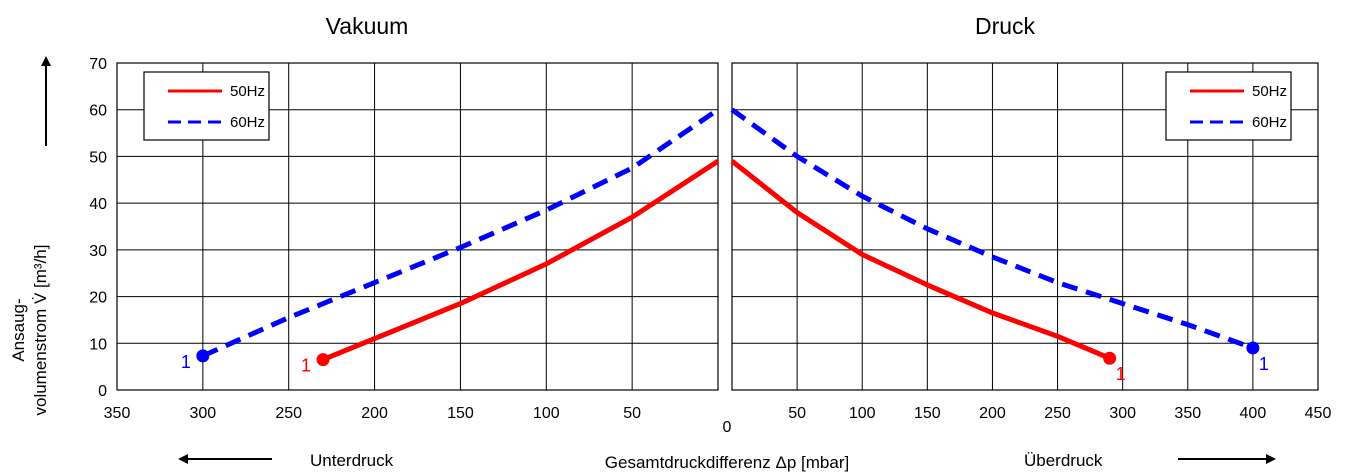 This screenshot has width=1354, height=475. Describe the element at coordinates (40, 330) in the screenshot. I see `y-axis-label-line2: volumenstrom V̇ [m³/h]` at that location.